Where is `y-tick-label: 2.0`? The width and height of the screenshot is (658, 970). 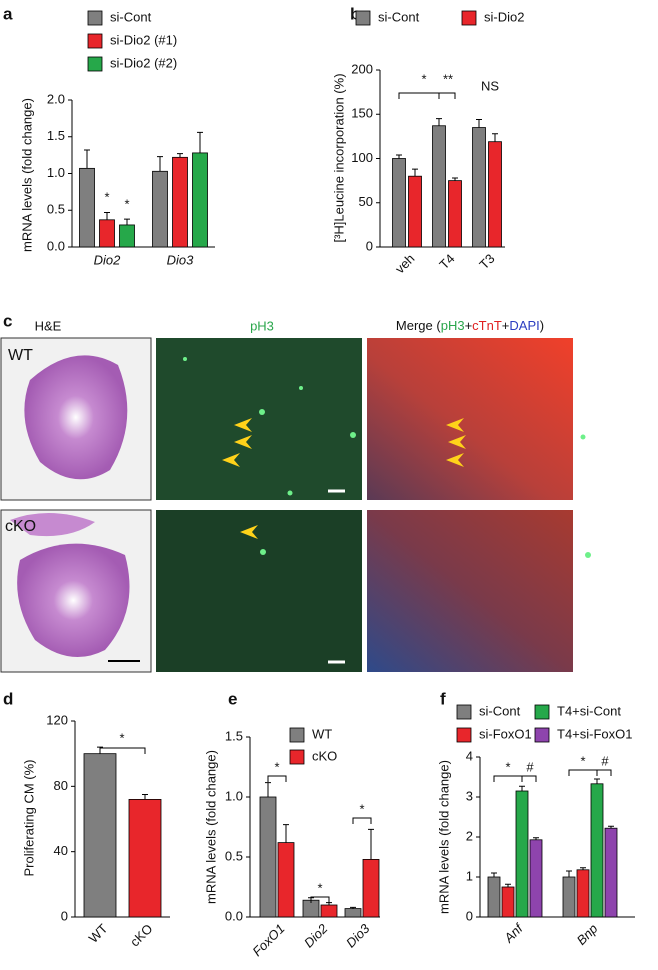
y-tick-label: 2.0 is located at coordinates (56, 98).